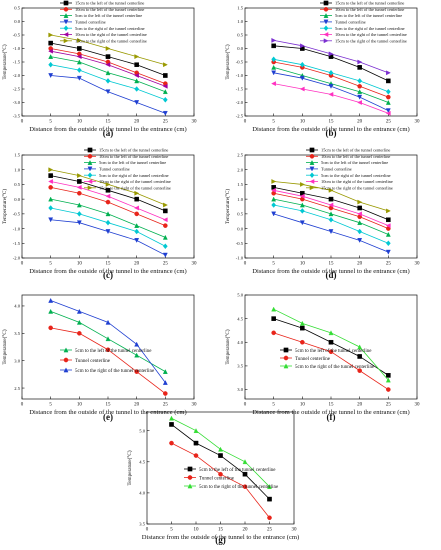 Image resolution: width=441 pixels, height=550 pixels. What do you see at coordinates (303, 122) in the screenshot?
I see `x-tick-label: 10` at bounding box center [303, 122].